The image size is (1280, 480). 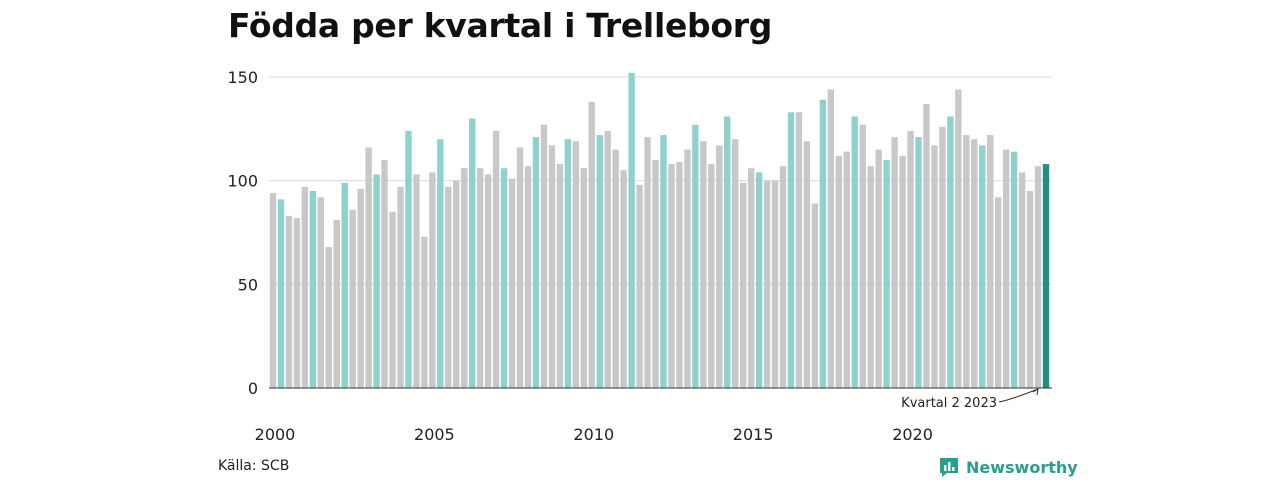 What do you see at coordinates (242, 181) in the screenshot?
I see `y-tick-label: 100` at bounding box center [242, 181].